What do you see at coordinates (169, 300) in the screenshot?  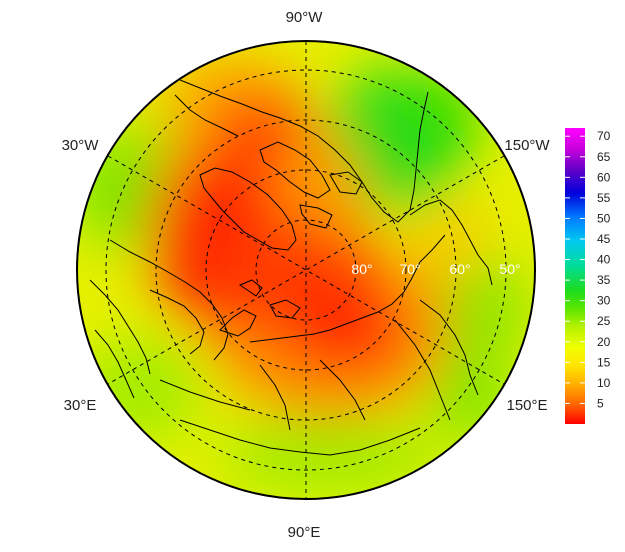 I see `europe-coast` at bounding box center [169, 300].